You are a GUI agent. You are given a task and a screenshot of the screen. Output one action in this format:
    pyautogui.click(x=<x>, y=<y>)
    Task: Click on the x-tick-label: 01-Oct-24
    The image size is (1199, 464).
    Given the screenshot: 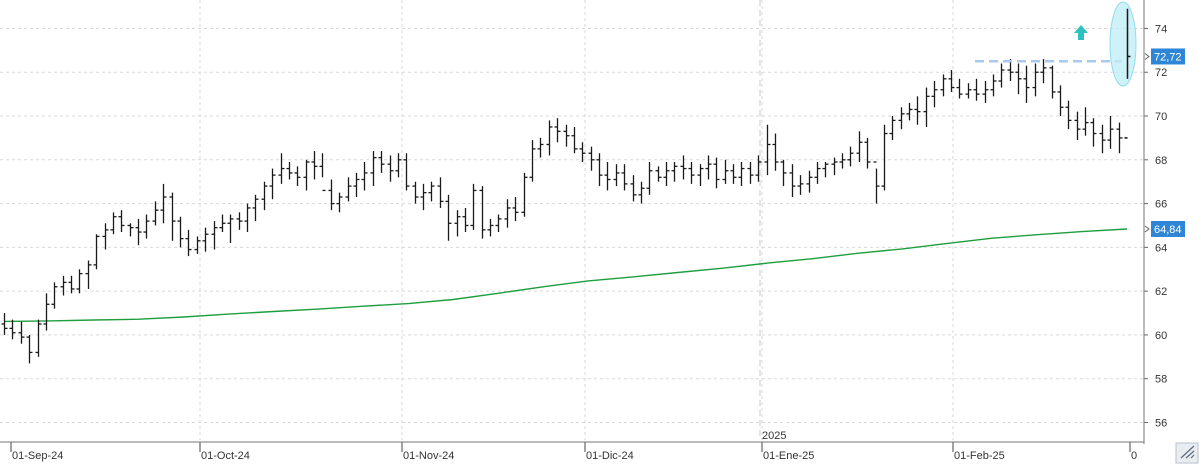 What is the action you would take?
    pyautogui.click(x=225, y=456)
    